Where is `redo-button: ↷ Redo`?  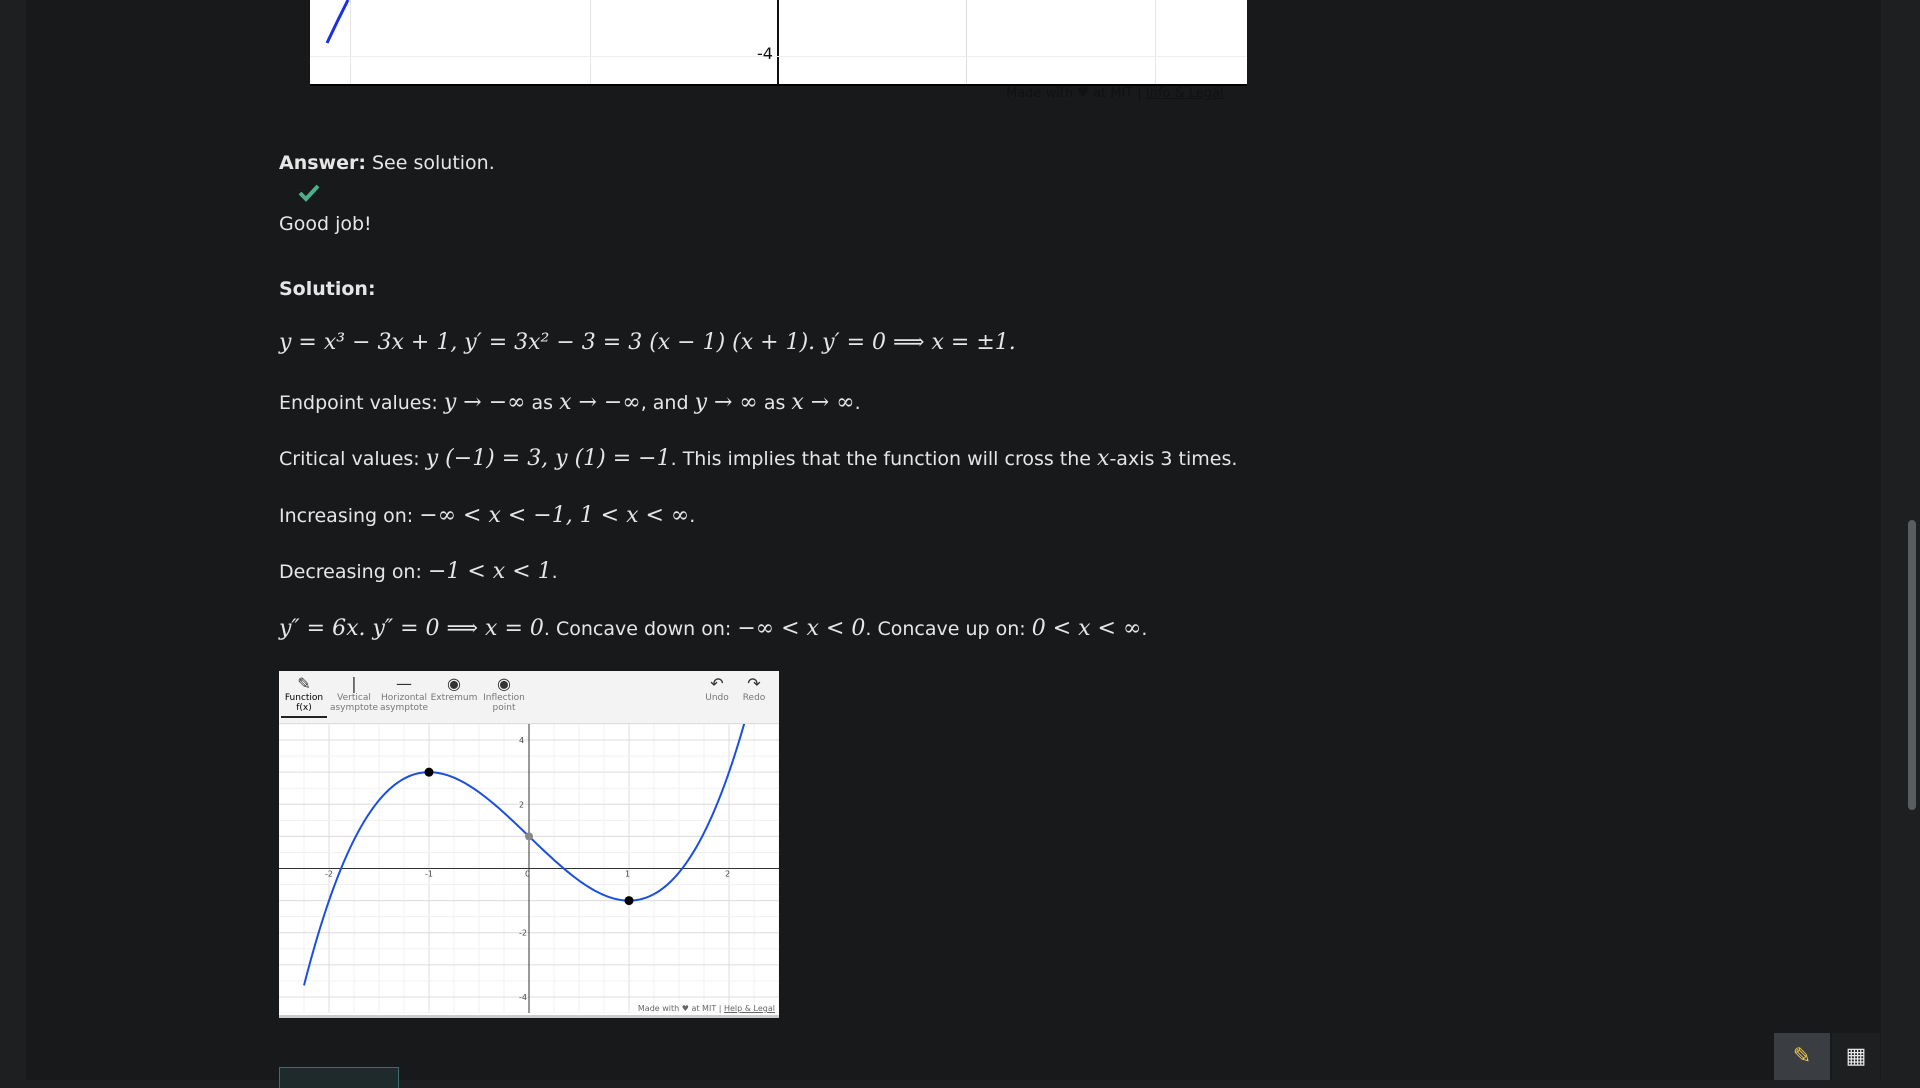
redo-button: ↷ Redo is located at coordinates (754, 689).